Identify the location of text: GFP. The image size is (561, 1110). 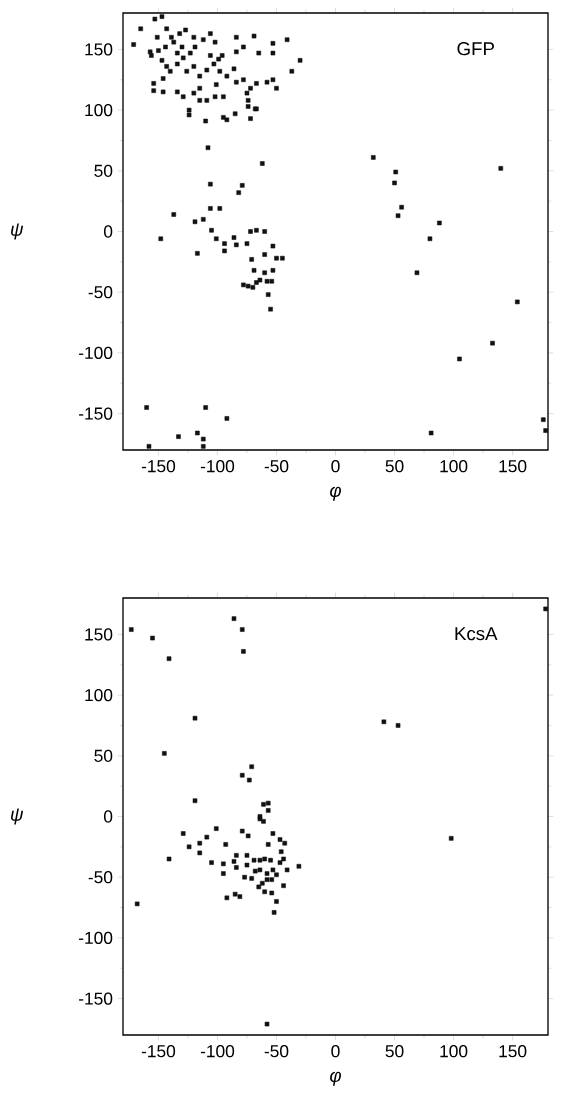
(475, 49).